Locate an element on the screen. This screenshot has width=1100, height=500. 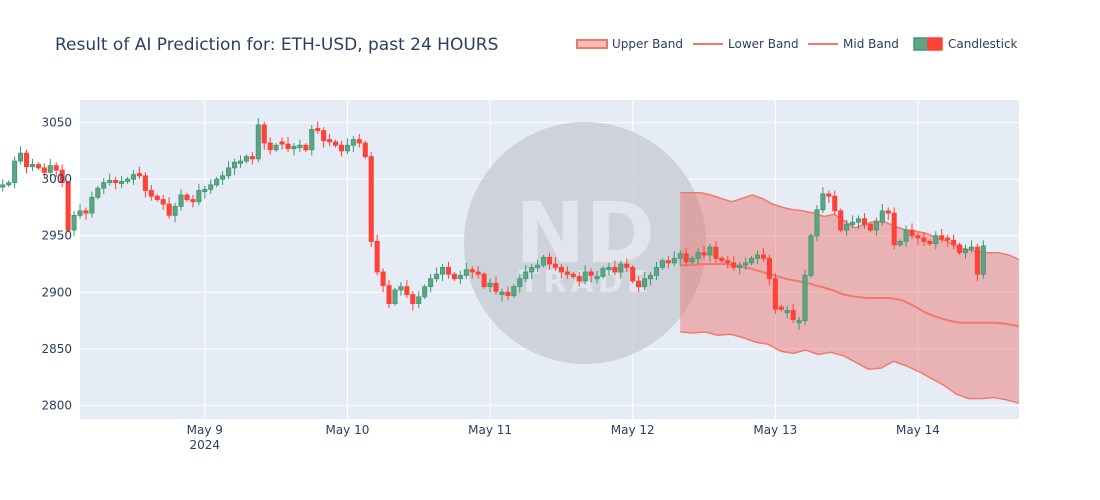
legend: Upper Band Lower Band Mid Band Candlestick is located at coordinates (797, 44).